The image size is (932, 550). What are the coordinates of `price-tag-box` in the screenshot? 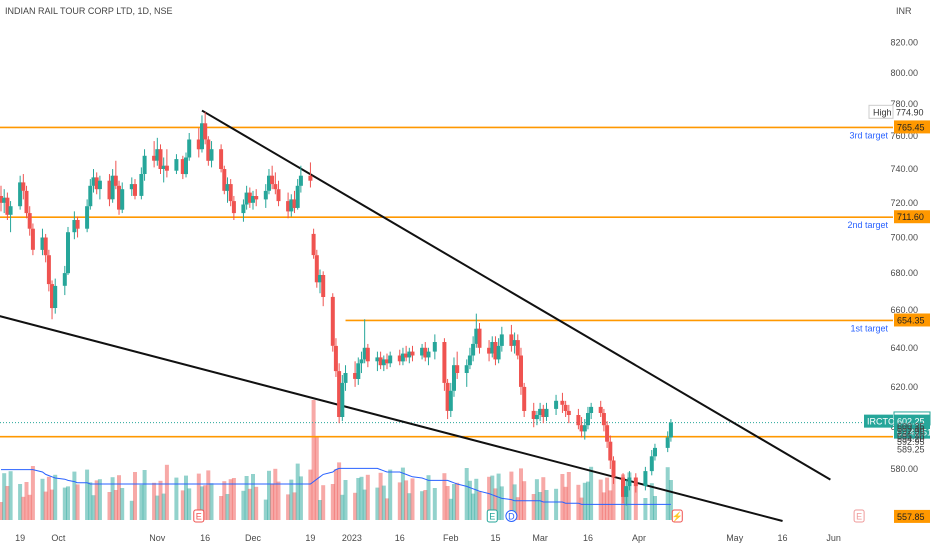 It's located at (912, 516).